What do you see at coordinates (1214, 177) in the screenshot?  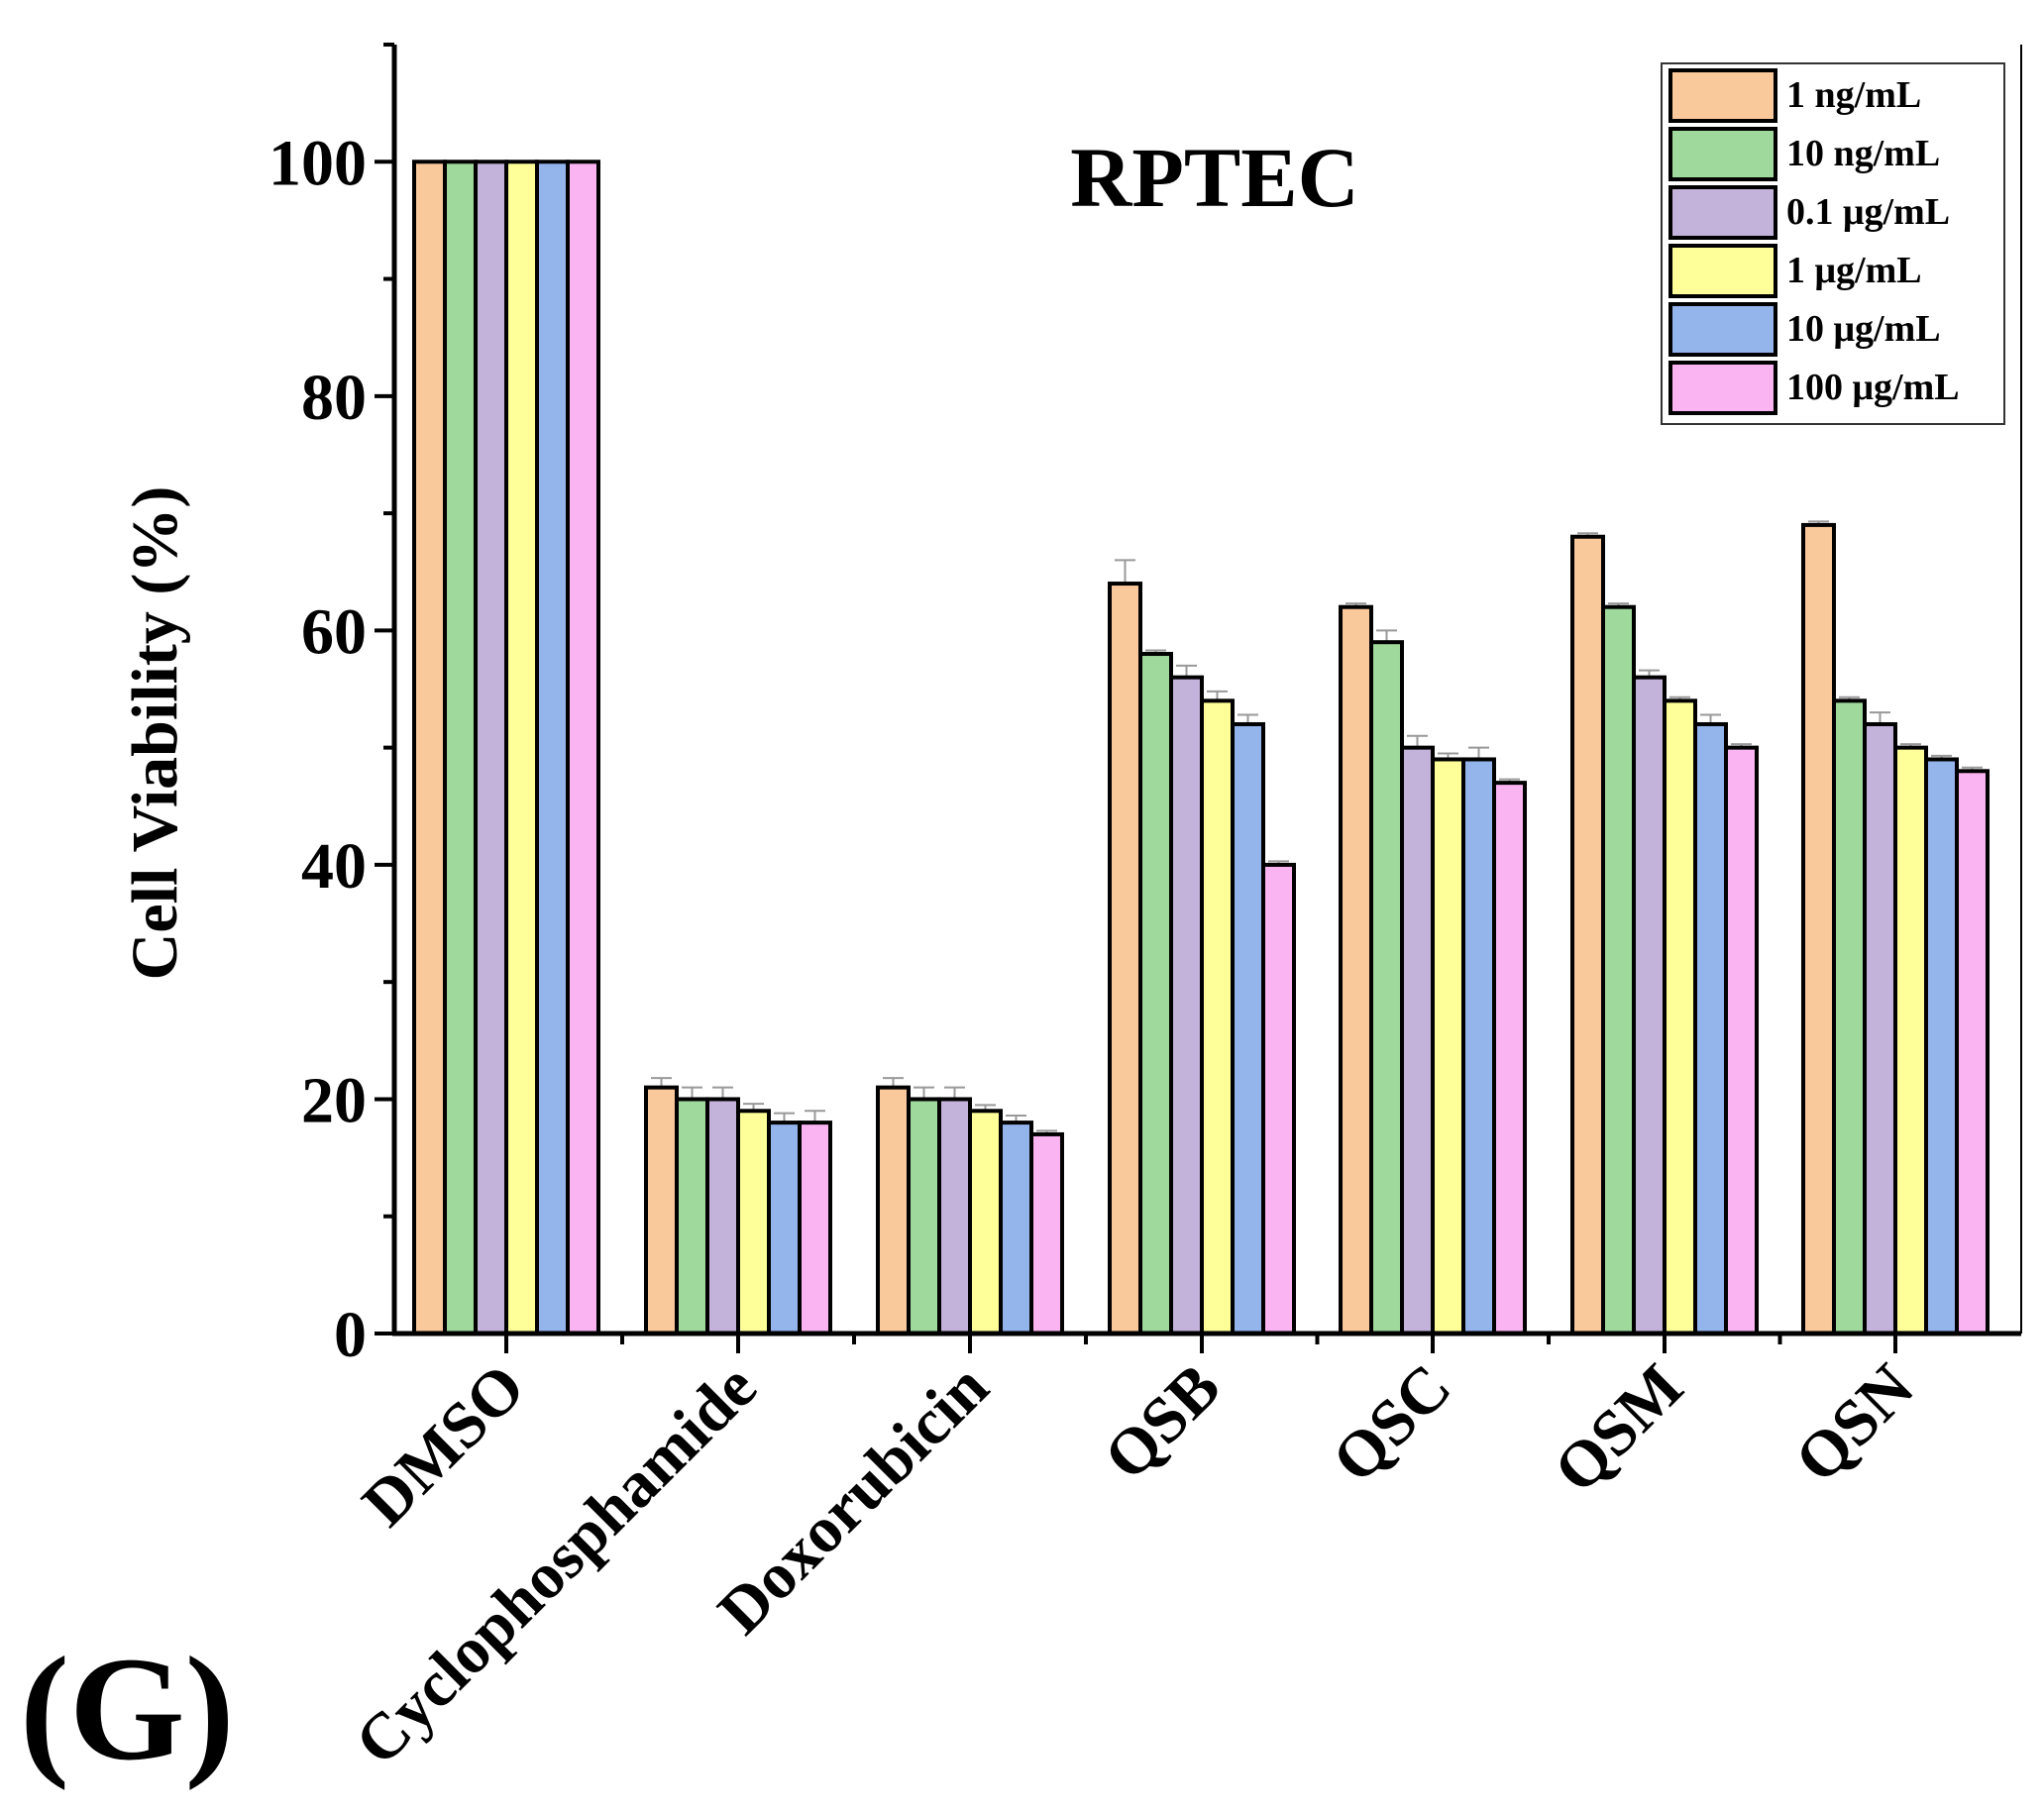 I see `chart-title: RPTEC` at bounding box center [1214, 177].